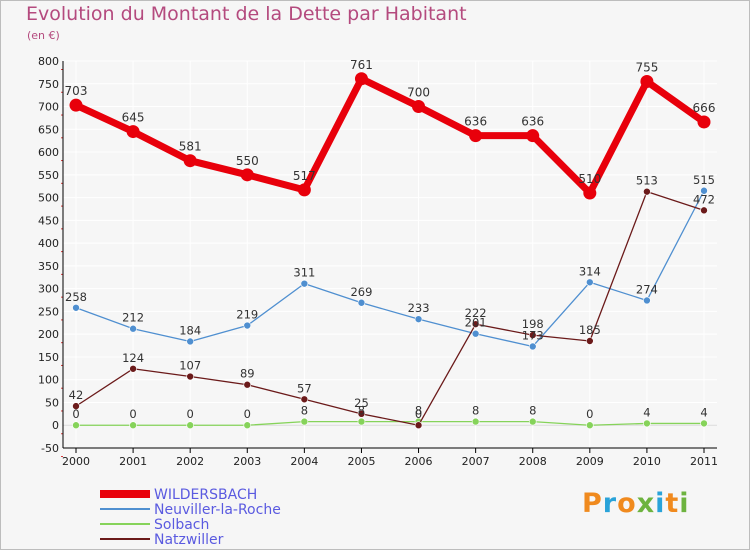 This screenshot has width=750, height=550. Describe the element at coordinates (189, 540) in the screenshot. I see `legend-label: Natzwiller` at that location.